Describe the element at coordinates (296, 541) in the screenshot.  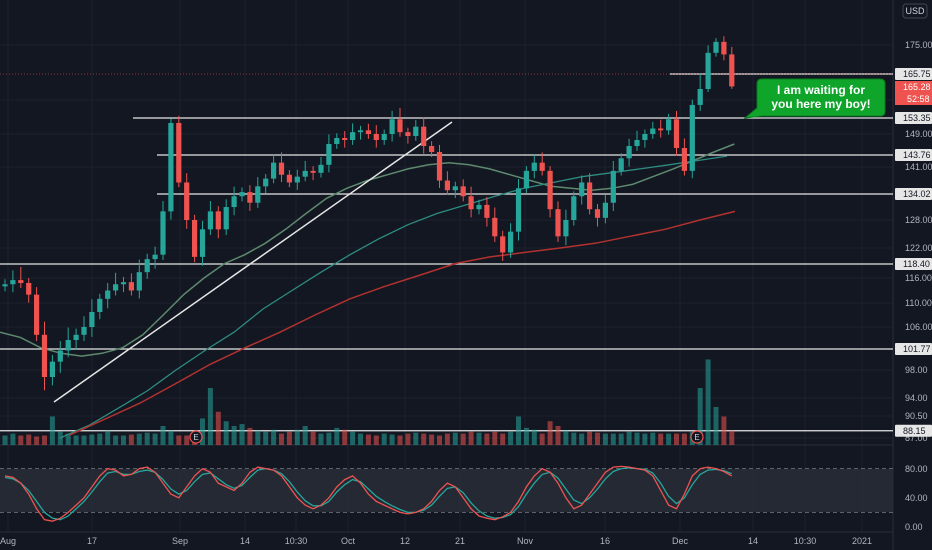
I see `time-tick-label: 10:30` at that location.